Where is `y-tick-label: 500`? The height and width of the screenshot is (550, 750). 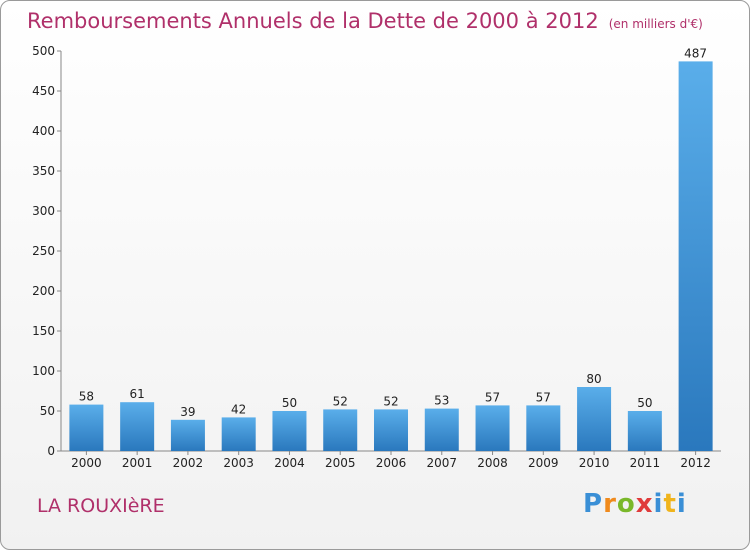 y-tick-label: 500 is located at coordinates (43, 51).